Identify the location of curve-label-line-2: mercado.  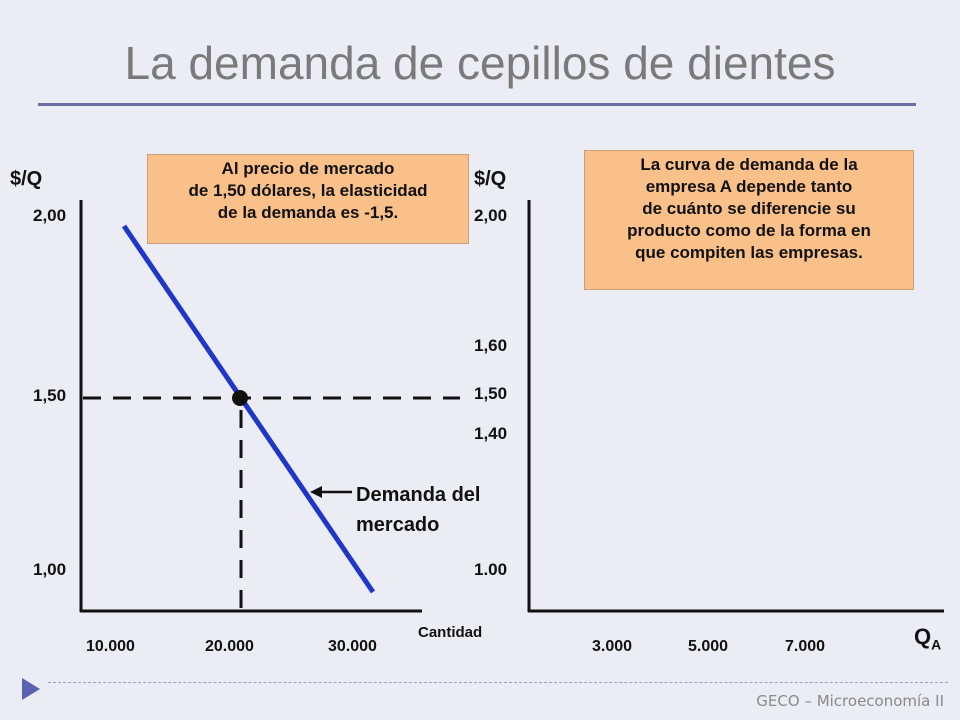
(398, 525).